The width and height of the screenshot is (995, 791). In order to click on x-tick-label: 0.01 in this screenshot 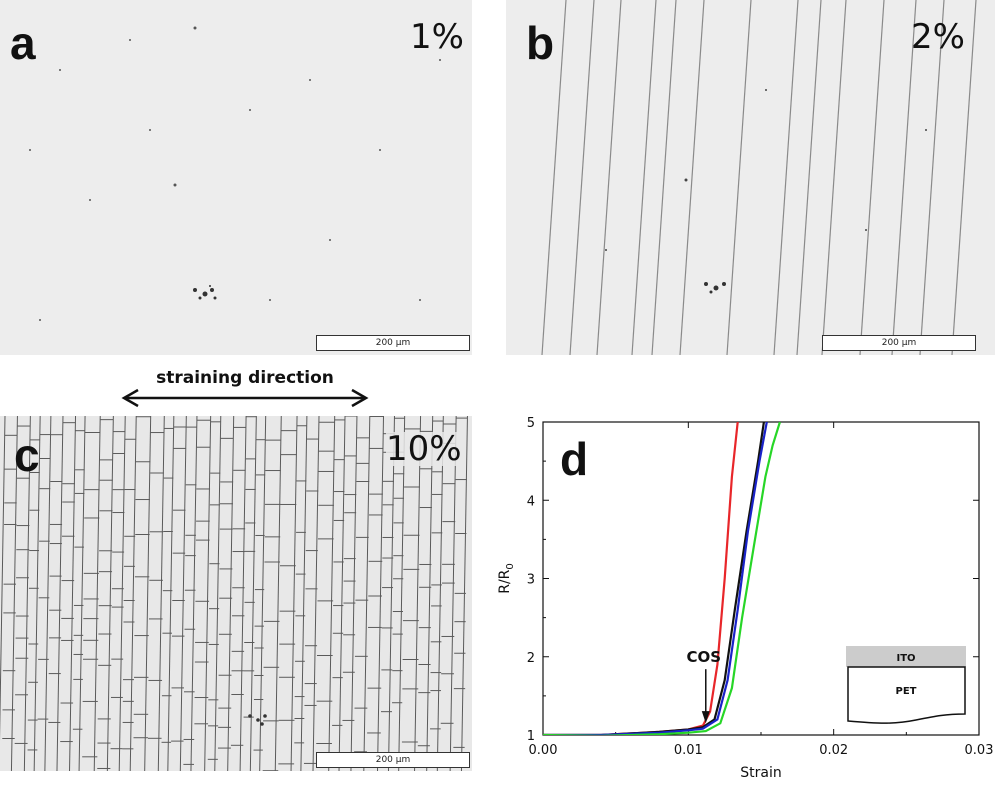, I will do `click(688, 750)`.